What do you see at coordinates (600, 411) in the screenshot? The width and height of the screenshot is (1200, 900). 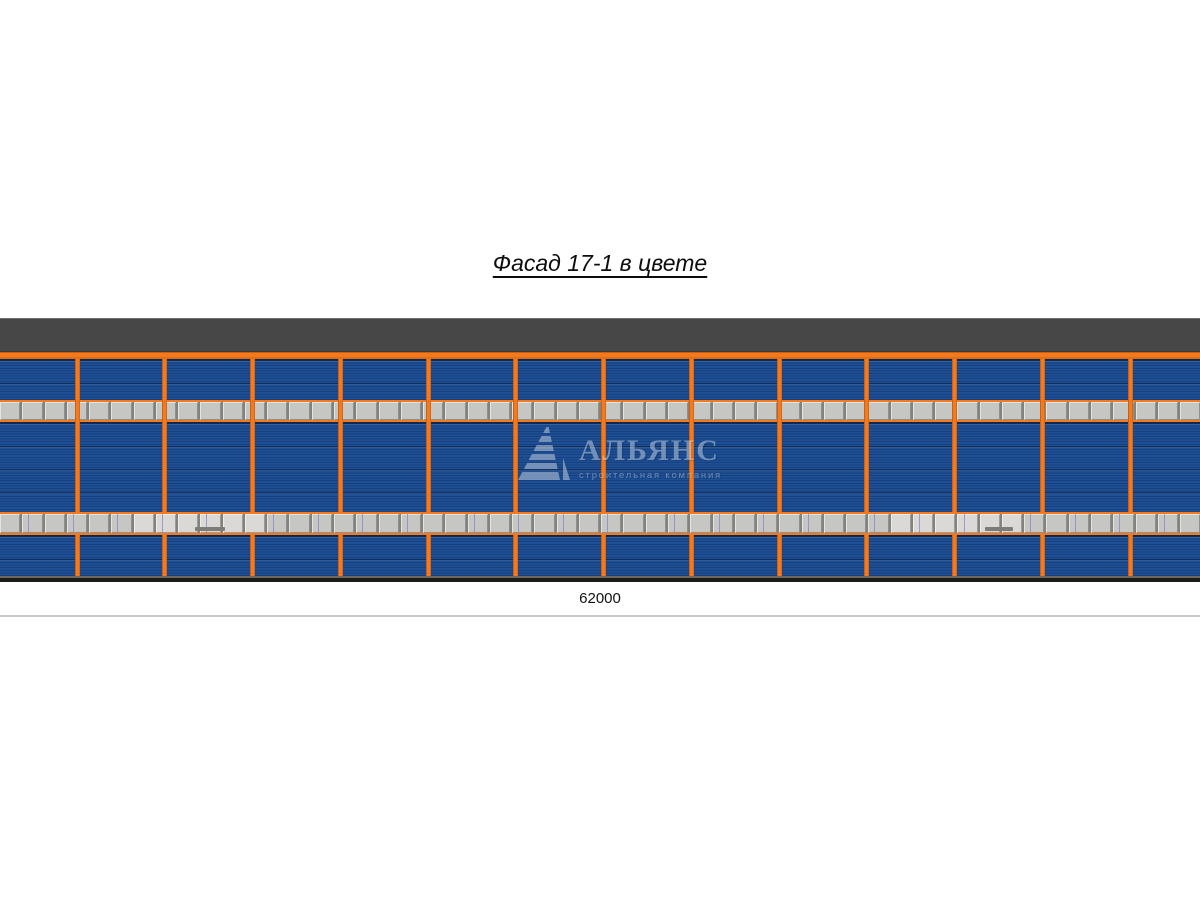 I see `window-band-upper` at bounding box center [600, 411].